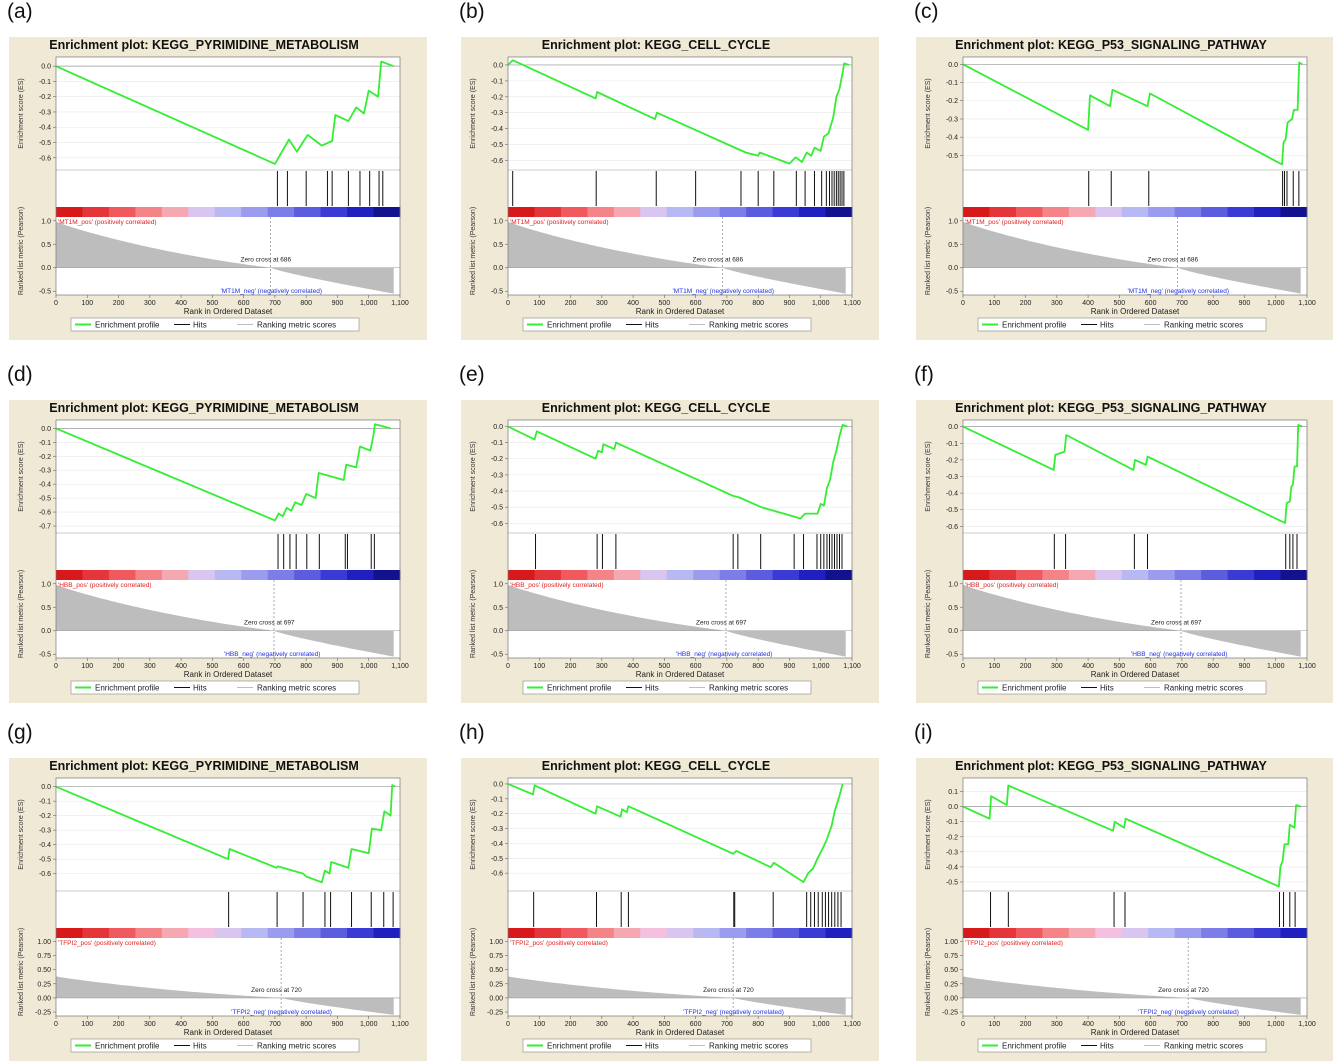 The width and height of the screenshot is (1333, 1063). I want to click on enrichment-profile-line, so click(225, 834).